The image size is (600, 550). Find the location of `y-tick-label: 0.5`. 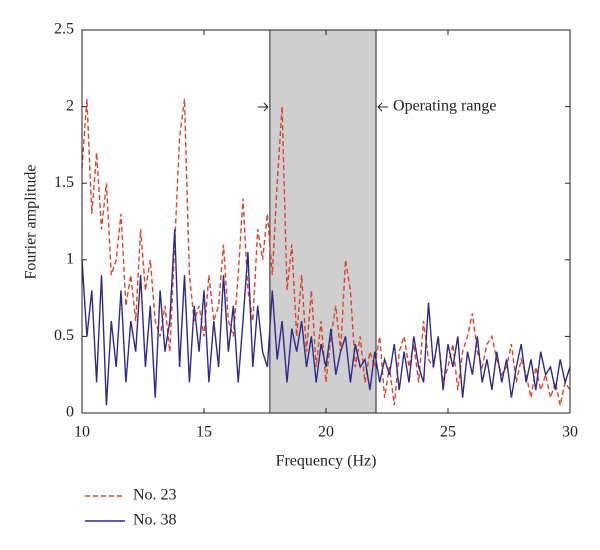

y-tick-label: 0.5 is located at coordinates (64, 335).